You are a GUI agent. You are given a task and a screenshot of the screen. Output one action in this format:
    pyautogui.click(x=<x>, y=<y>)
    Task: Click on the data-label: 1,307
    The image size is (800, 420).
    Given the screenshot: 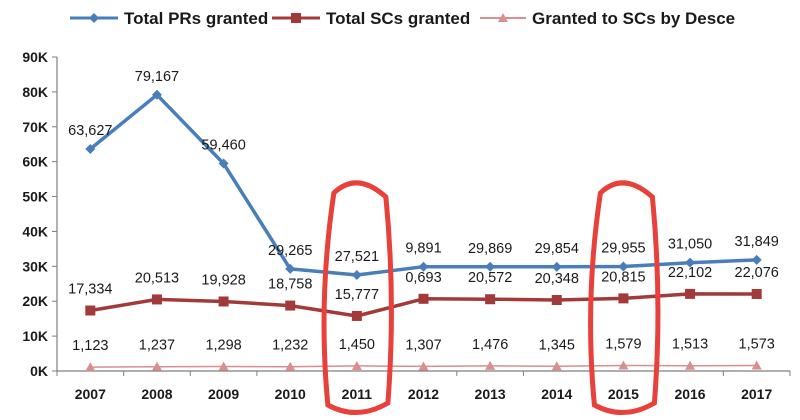 What is the action you would take?
    pyautogui.click(x=423, y=345)
    